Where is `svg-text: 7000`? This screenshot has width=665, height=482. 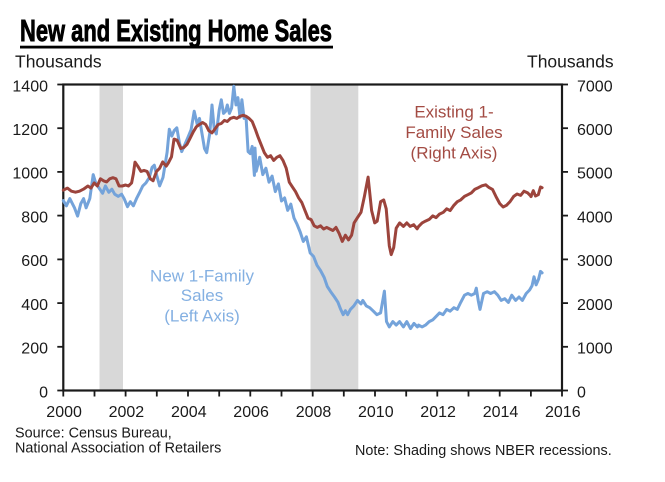
svg-text: 7000 is located at coordinates (595, 86).